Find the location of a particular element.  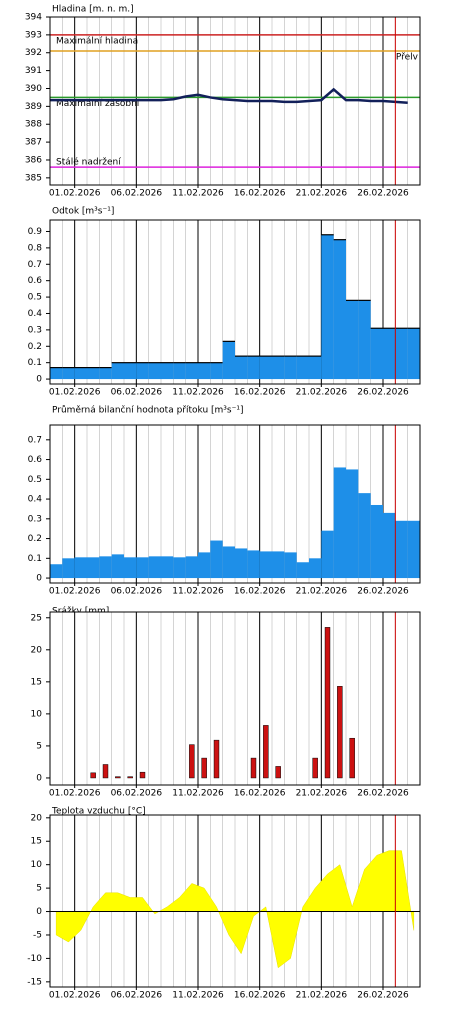

y-tick-label: 387 is located at coordinates (33, 143).